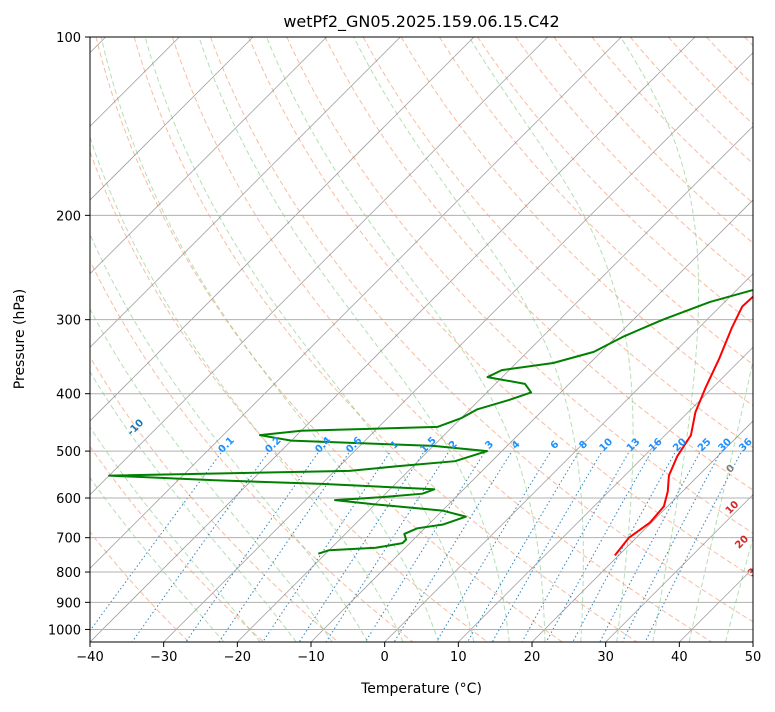 The height and width of the screenshot is (712, 775). I want to click on x-tick-label: 20, so click(532, 657).